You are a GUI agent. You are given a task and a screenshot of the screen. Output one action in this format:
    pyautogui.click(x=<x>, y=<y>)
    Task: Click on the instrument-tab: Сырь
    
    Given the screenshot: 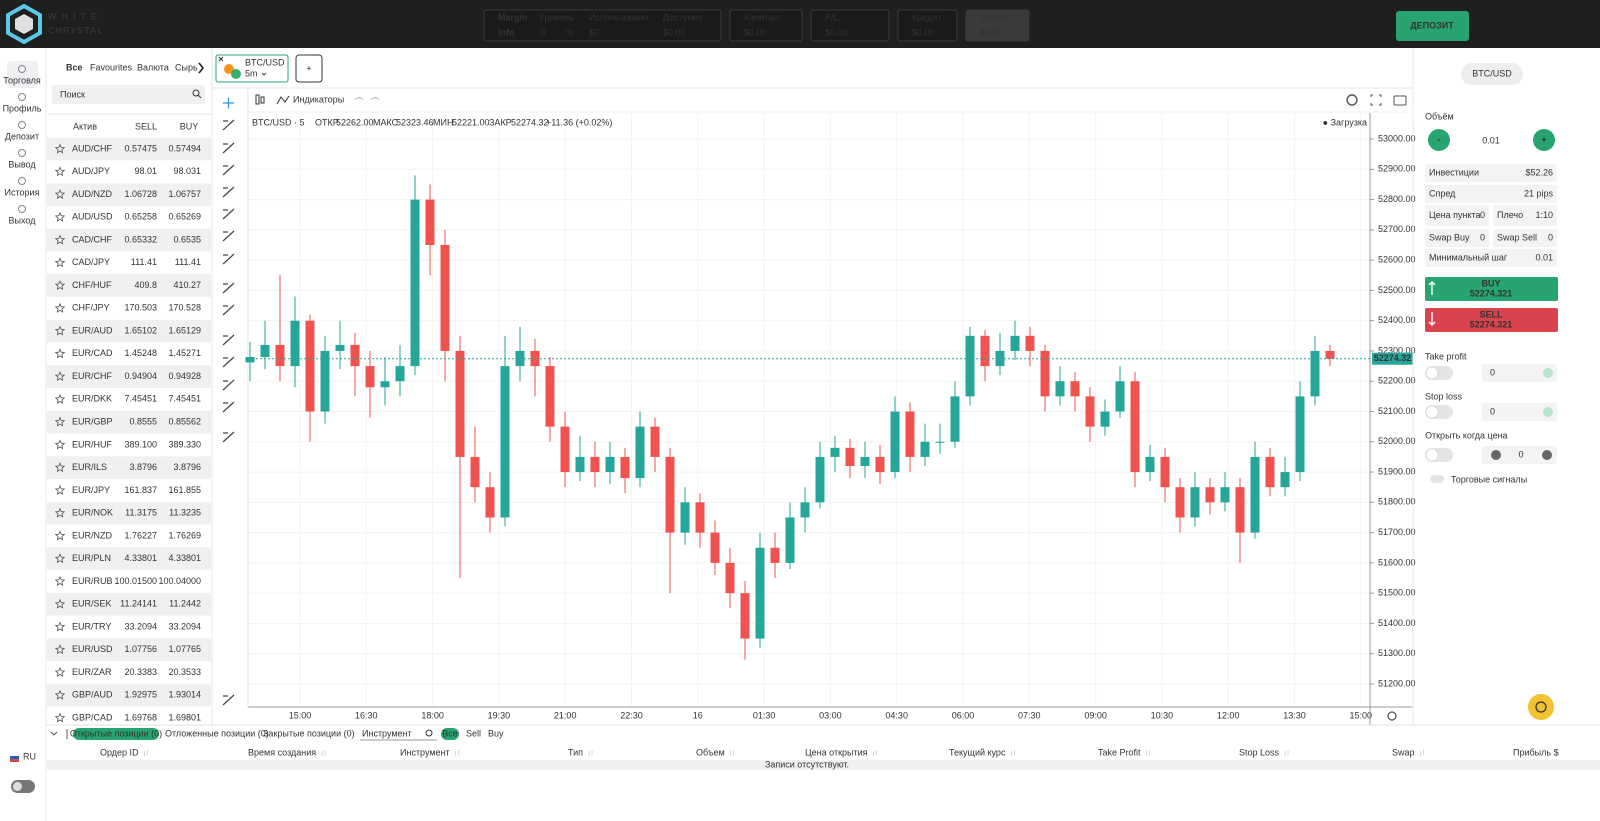 What is the action you would take?
    pyautogui.click(x=186, y=67)
    